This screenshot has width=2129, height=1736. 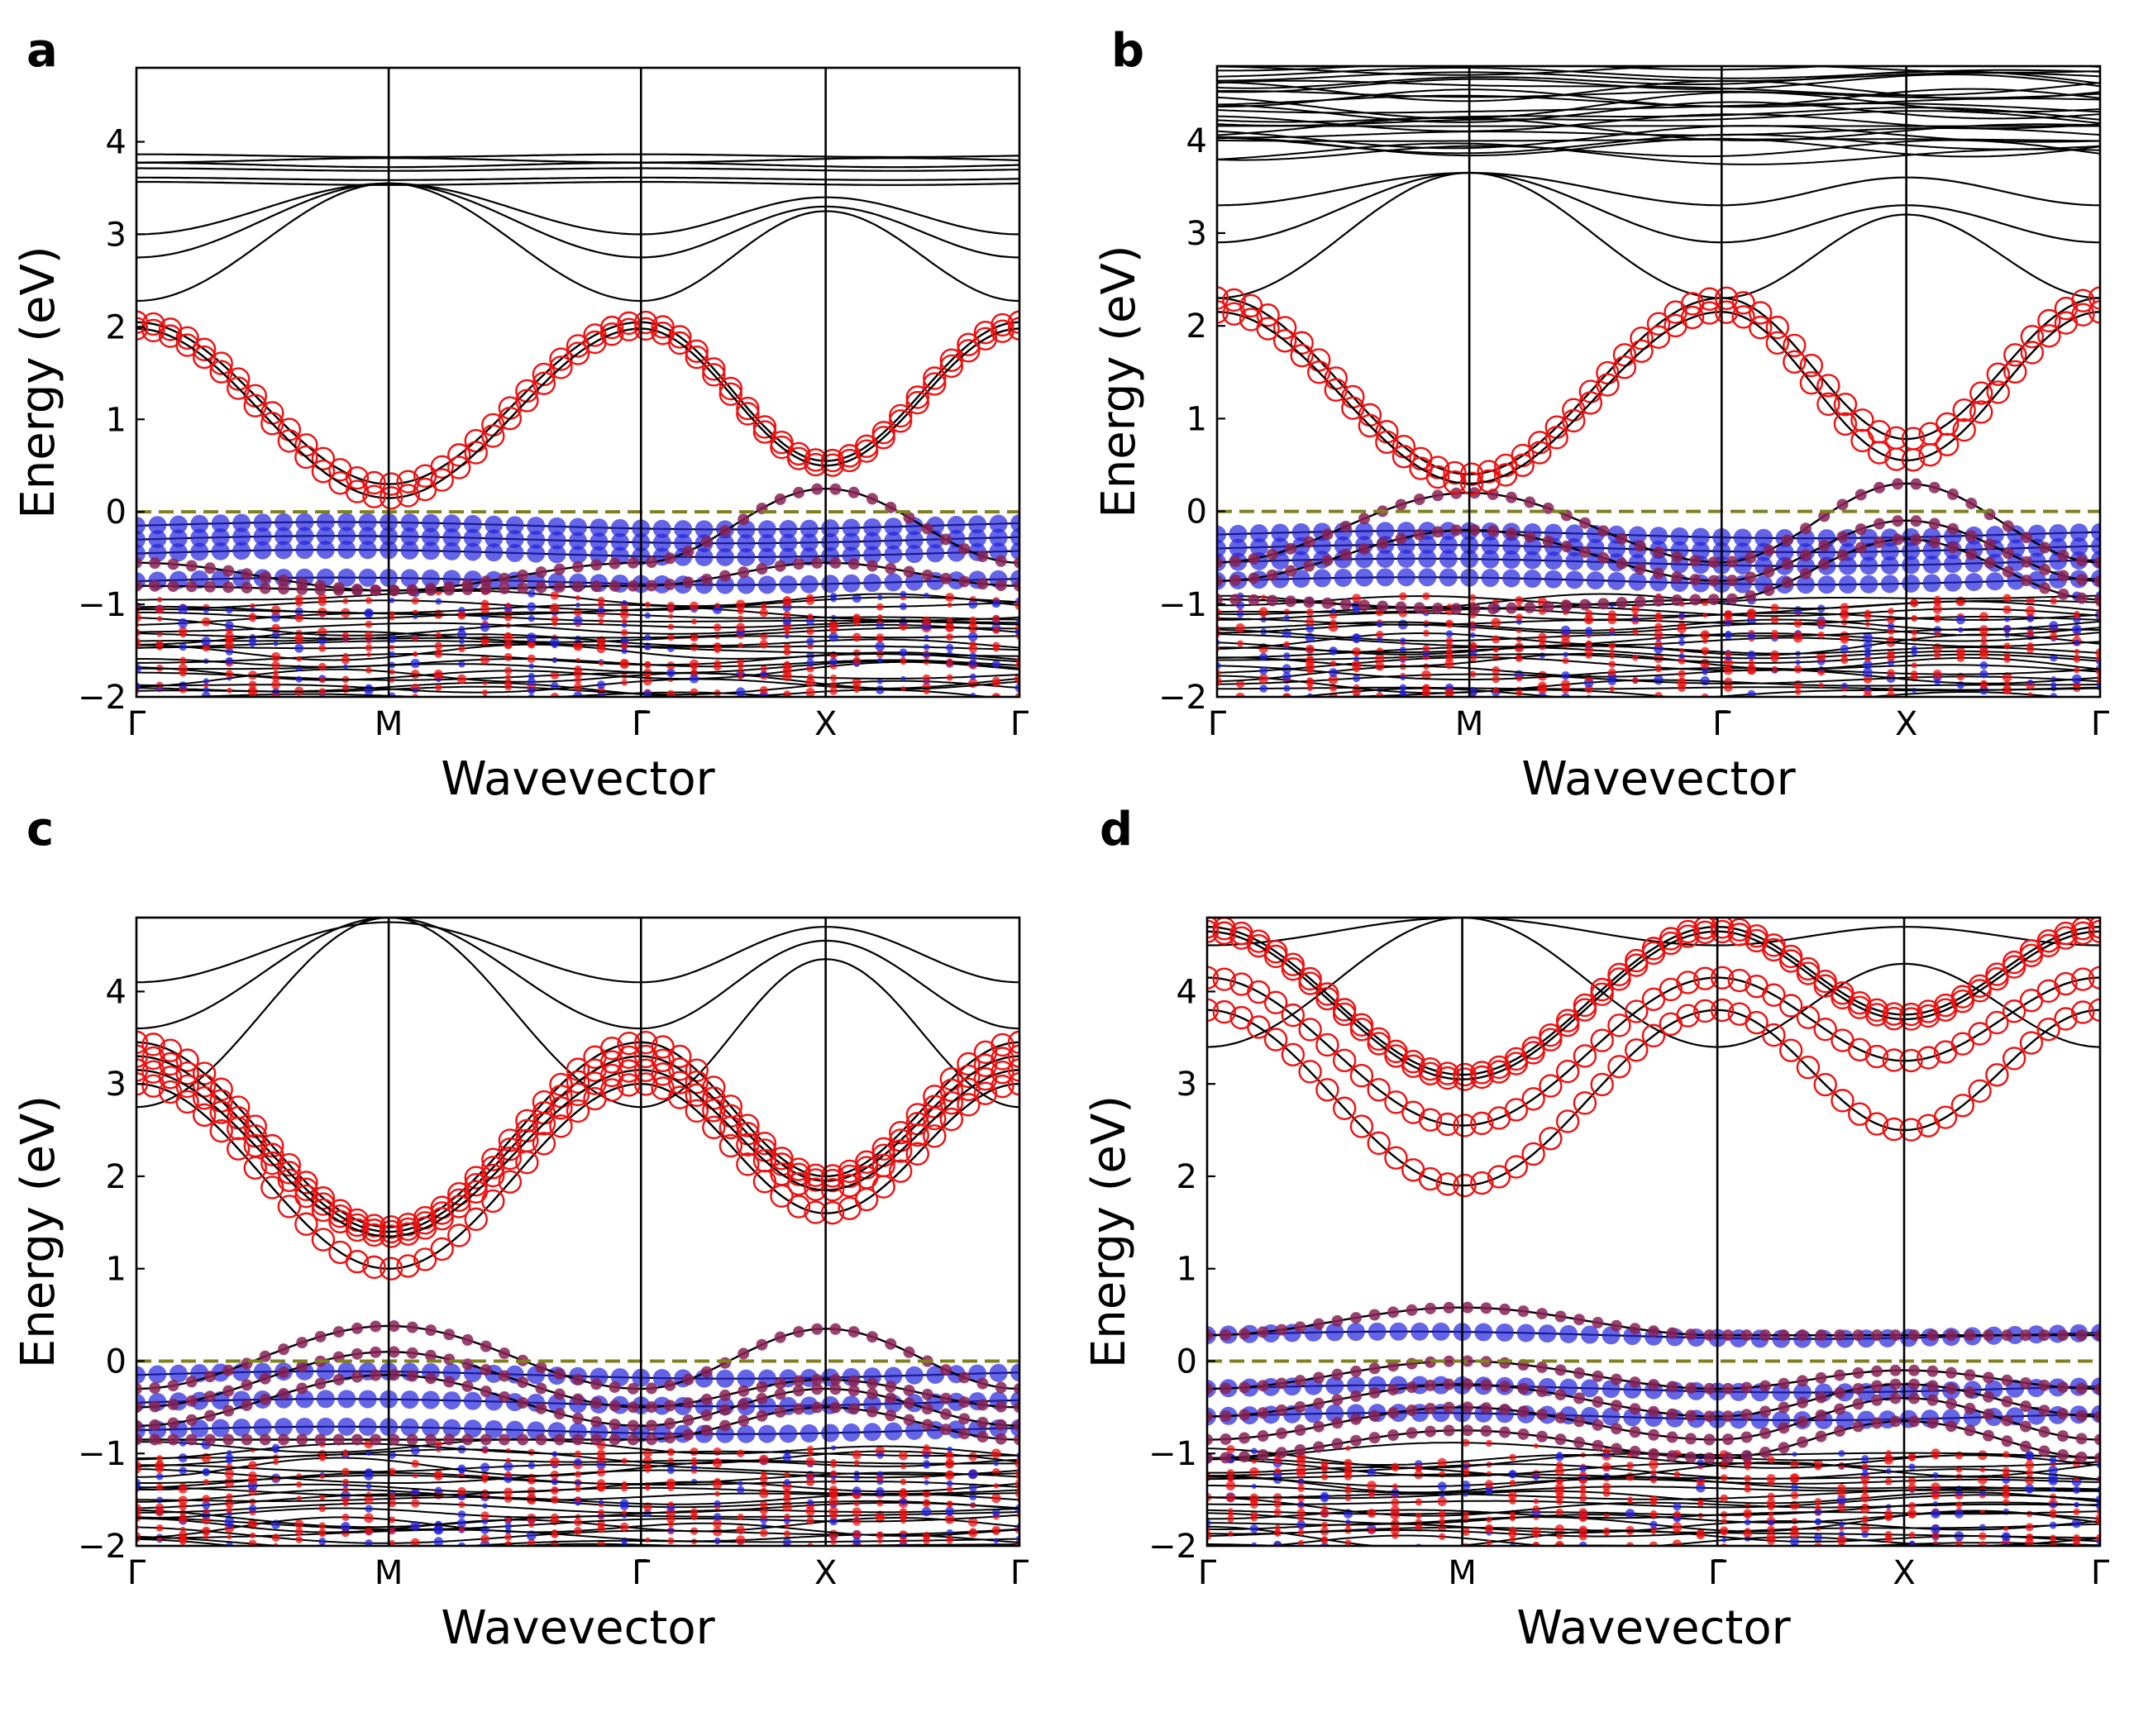 I want to click on panel-a-xtick-label-4: Γ, so click(x=1020, y=724).